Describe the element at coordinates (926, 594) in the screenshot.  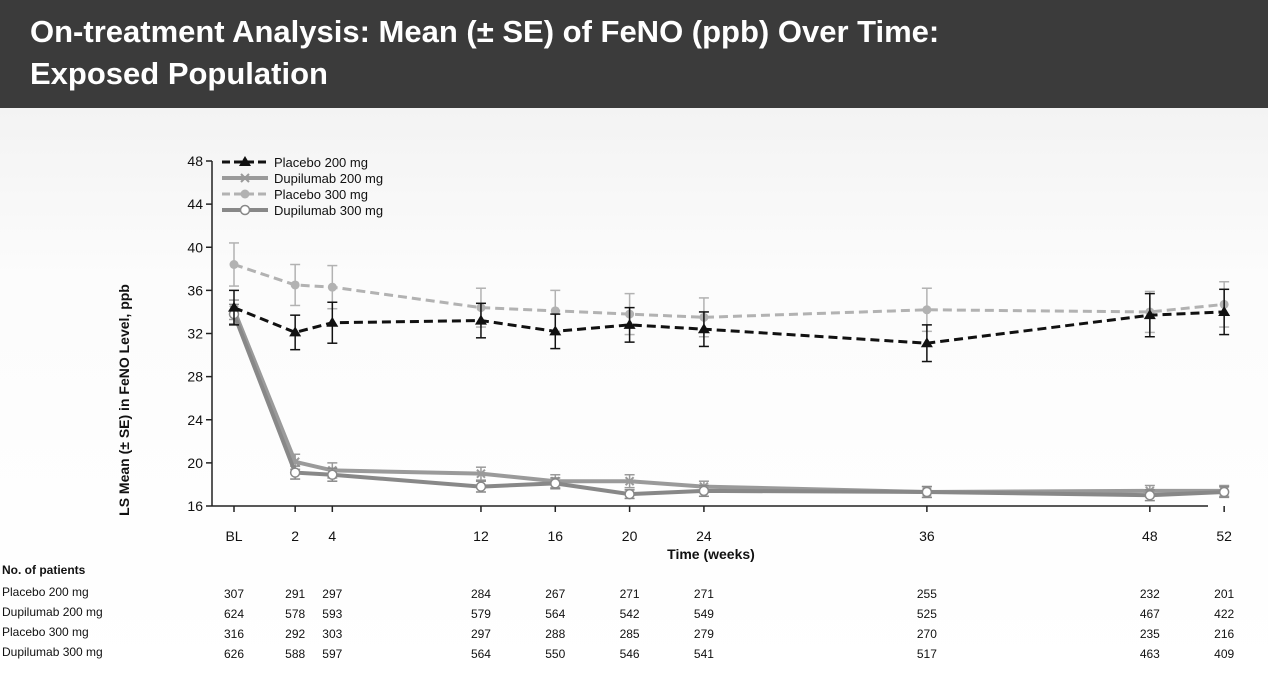
I see `patients-count: 255` at that location.